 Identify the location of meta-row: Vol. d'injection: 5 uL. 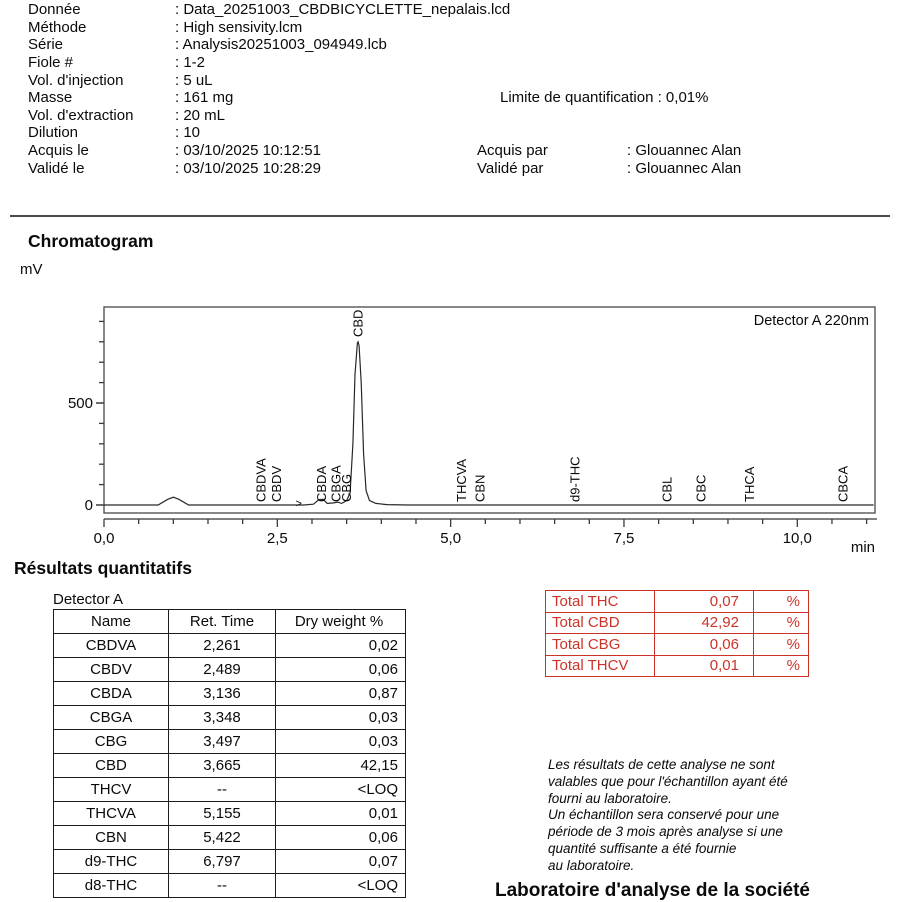
(269, 80).